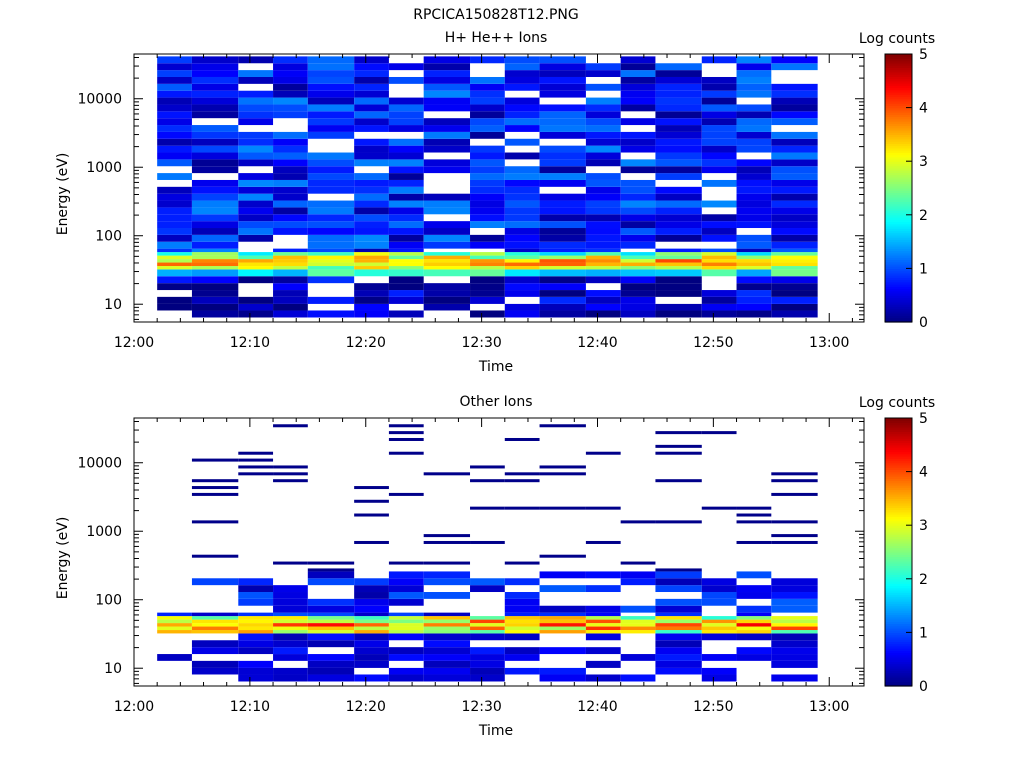 This screenshot has width=1024, height=768. I want to click on y-tick-label: 100, so click(108, 237).